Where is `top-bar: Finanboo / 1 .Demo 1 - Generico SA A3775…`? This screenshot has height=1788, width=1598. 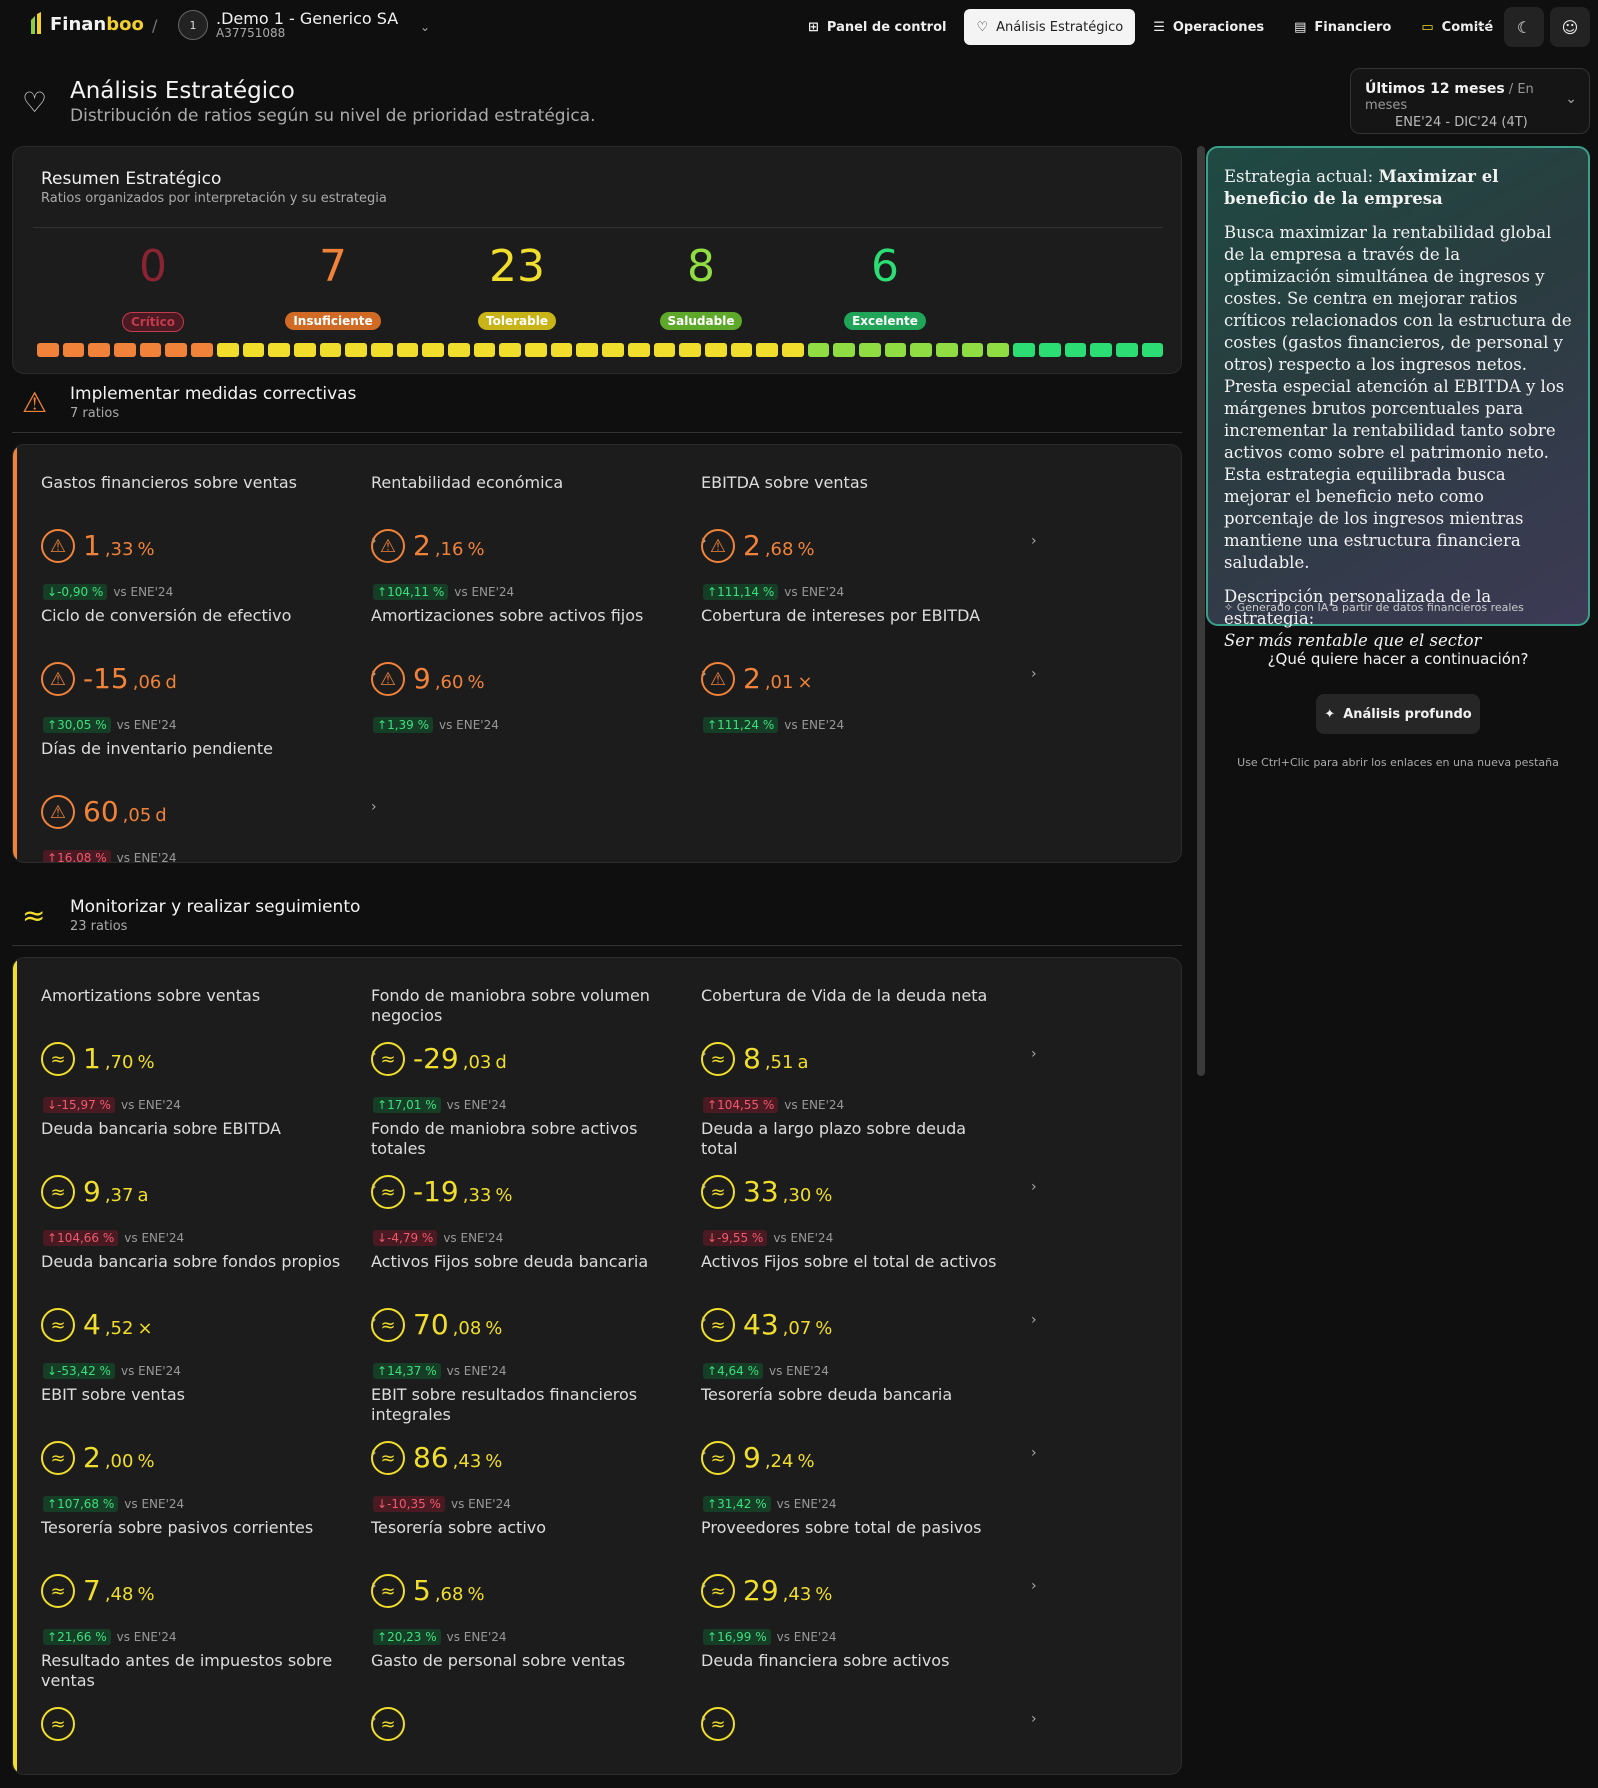
top-bar: Finanboo / 1 .Demo 1 - Generico SA A3775… is located at coordinates (799, 27).